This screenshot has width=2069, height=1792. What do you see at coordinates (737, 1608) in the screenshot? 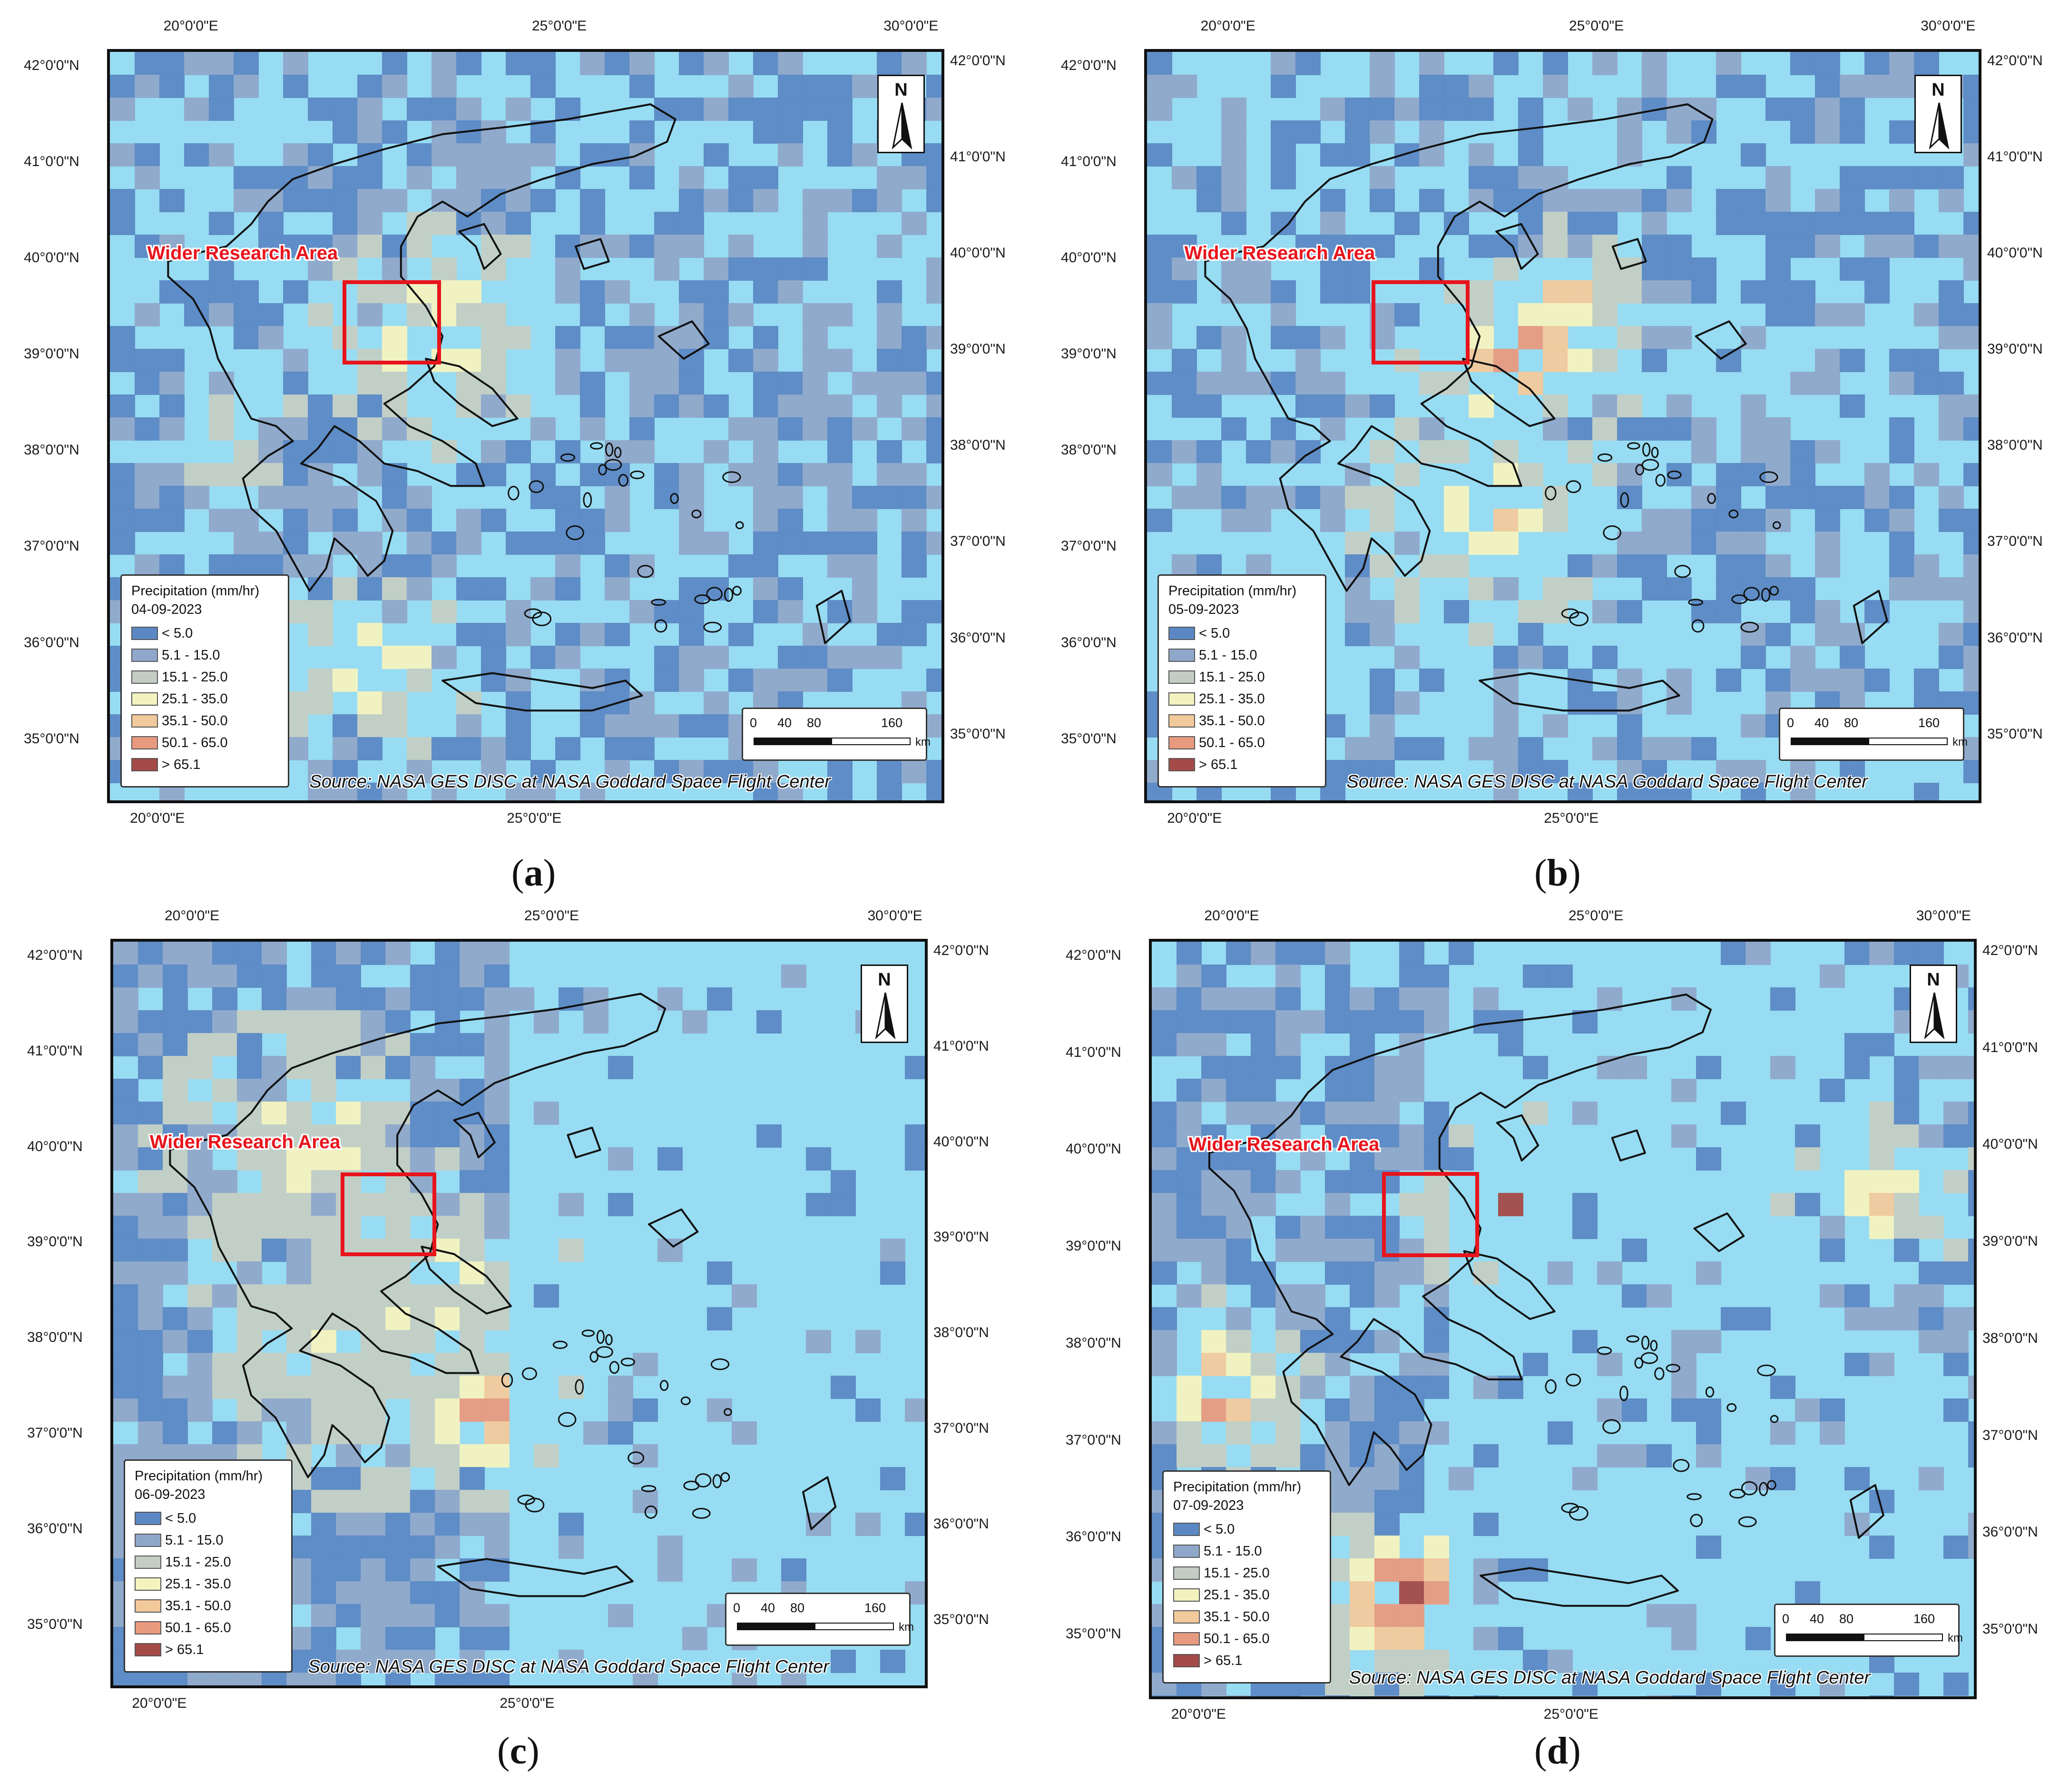
I see `scale-tick-label: 0` at bounding box center [737, 1608].